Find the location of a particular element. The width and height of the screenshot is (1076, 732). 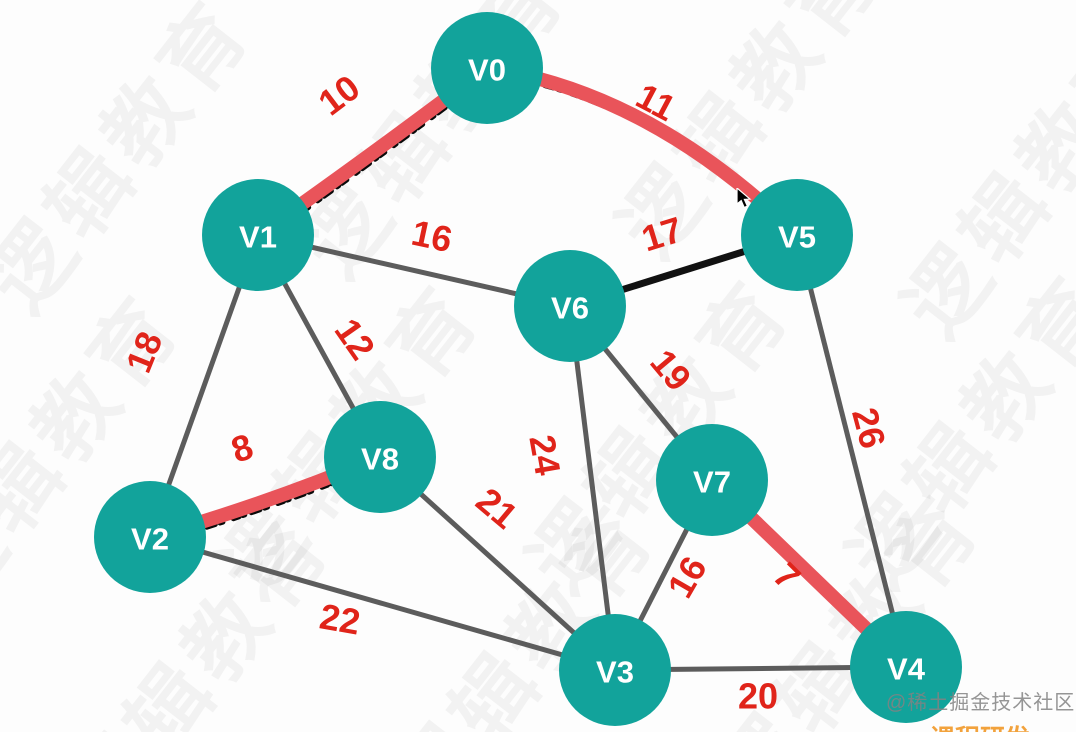

edge-weight-label-V6-V7: 19 is located at coordinates (670, 369).